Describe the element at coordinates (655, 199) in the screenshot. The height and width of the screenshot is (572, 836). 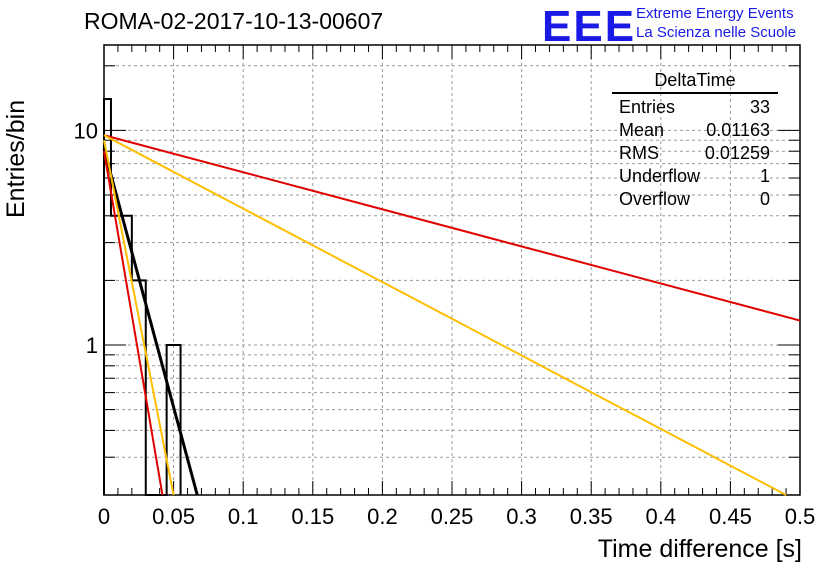
I see `stats-label: Overflow` at that location.